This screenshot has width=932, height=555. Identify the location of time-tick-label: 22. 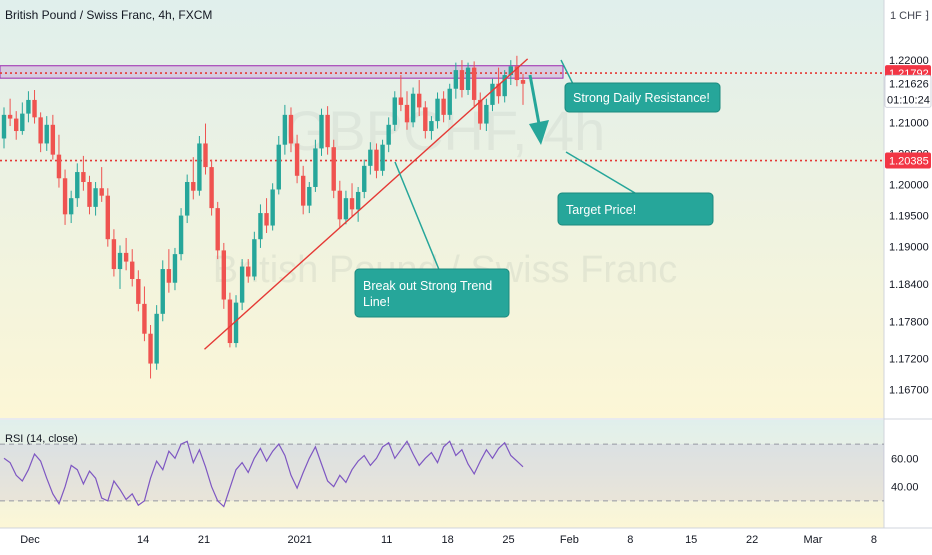
(752, 540).